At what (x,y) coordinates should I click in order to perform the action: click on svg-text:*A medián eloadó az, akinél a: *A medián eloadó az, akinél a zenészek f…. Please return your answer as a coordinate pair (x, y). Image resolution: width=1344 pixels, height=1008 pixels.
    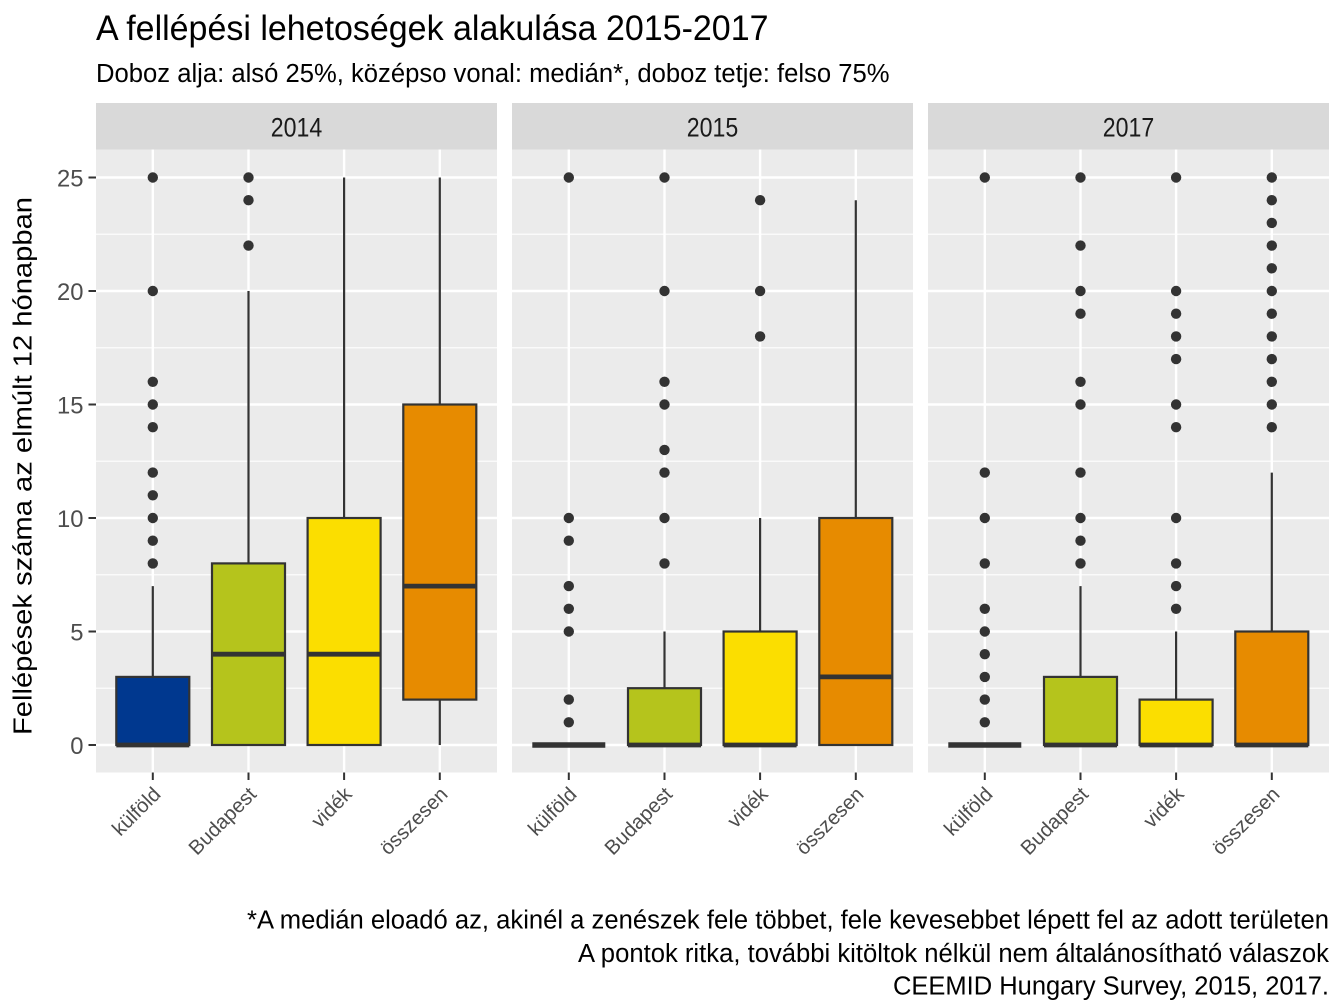
    Looking at the image, I should click on (788, 919).